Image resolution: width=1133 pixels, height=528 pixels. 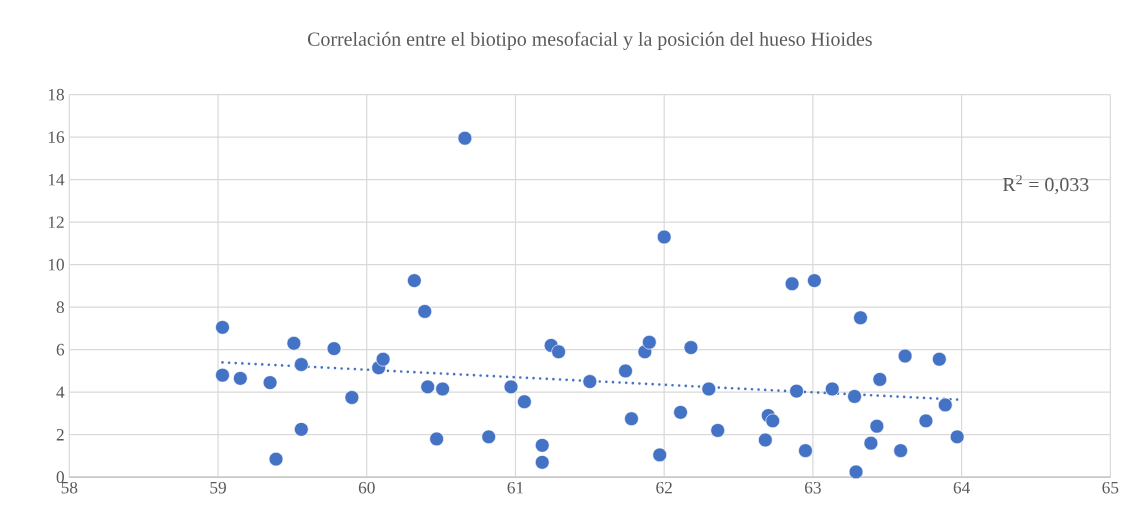 What do you see at coordinates (515, 487) in the screenshot?
I see `x-tick-label: 61` at bounding box center [515, 487].